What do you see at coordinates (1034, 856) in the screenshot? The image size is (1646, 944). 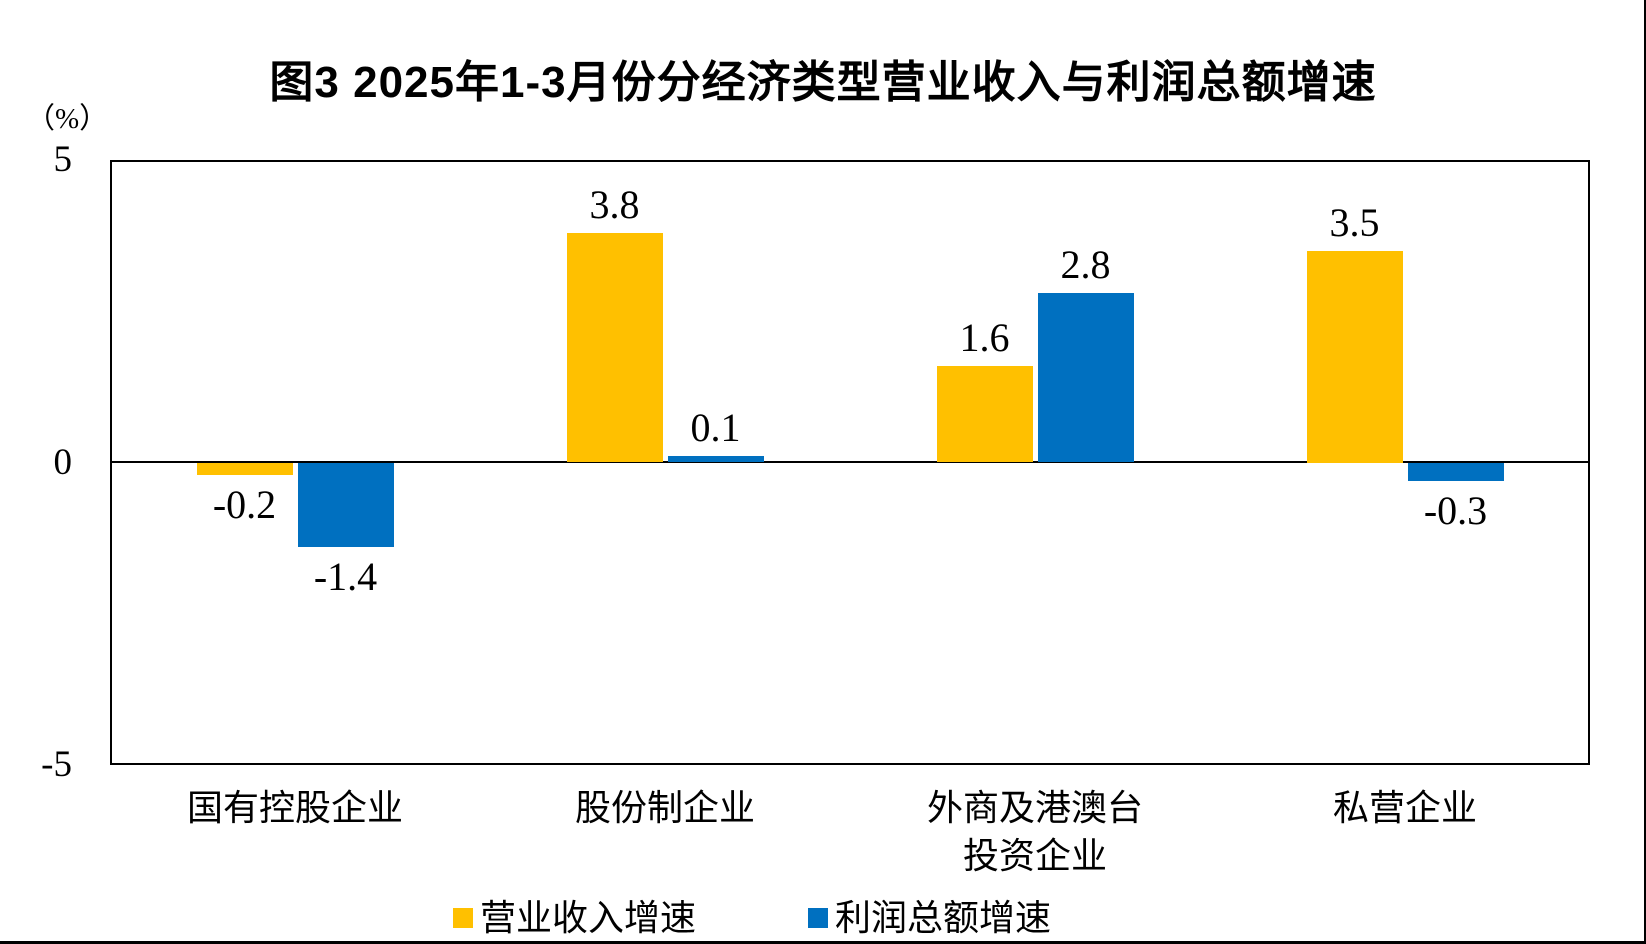 I see `category-label-line: 投资企业` at bounding box center [1034, 856].